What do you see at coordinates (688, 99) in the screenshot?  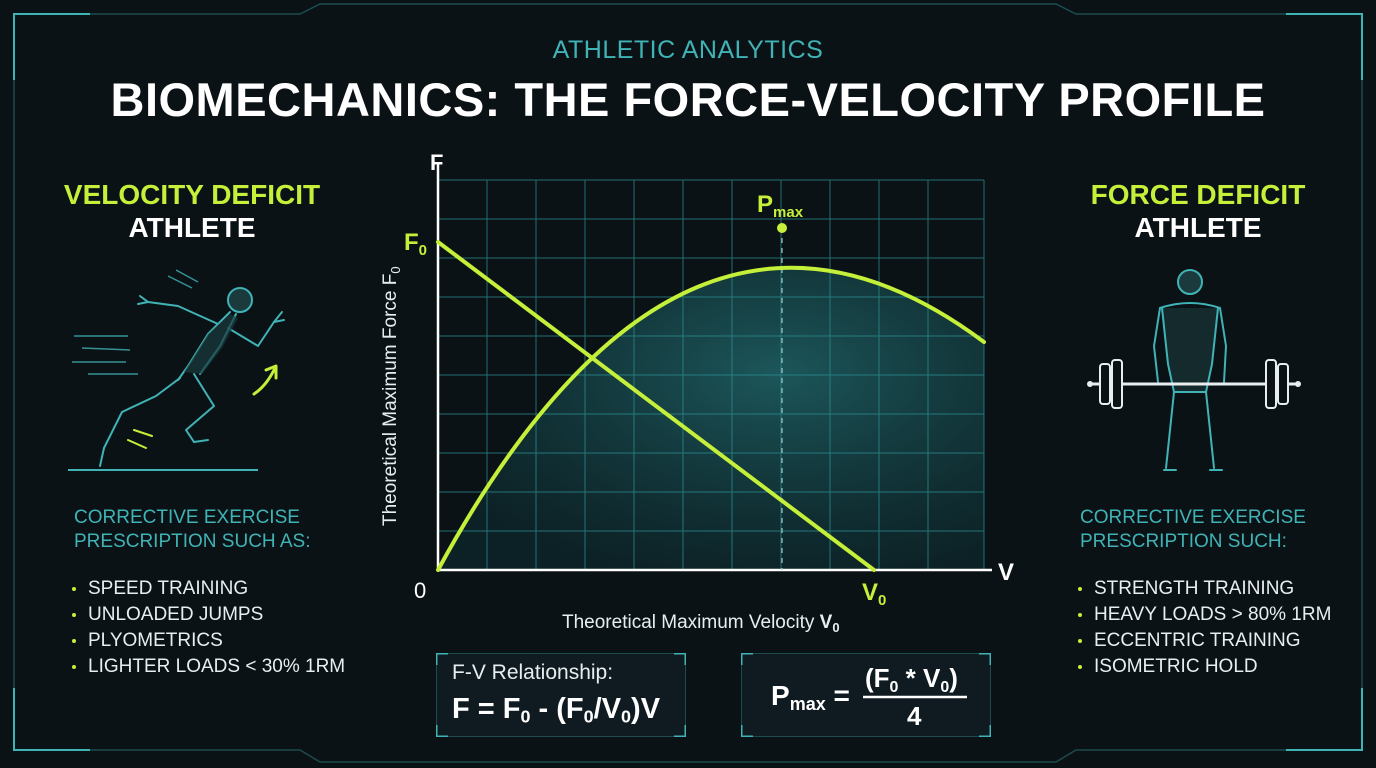 I see `page-title: BIOMECHANICS: THE FORCE-VELOCITY PROFILE` at bounding box center [688, 99].